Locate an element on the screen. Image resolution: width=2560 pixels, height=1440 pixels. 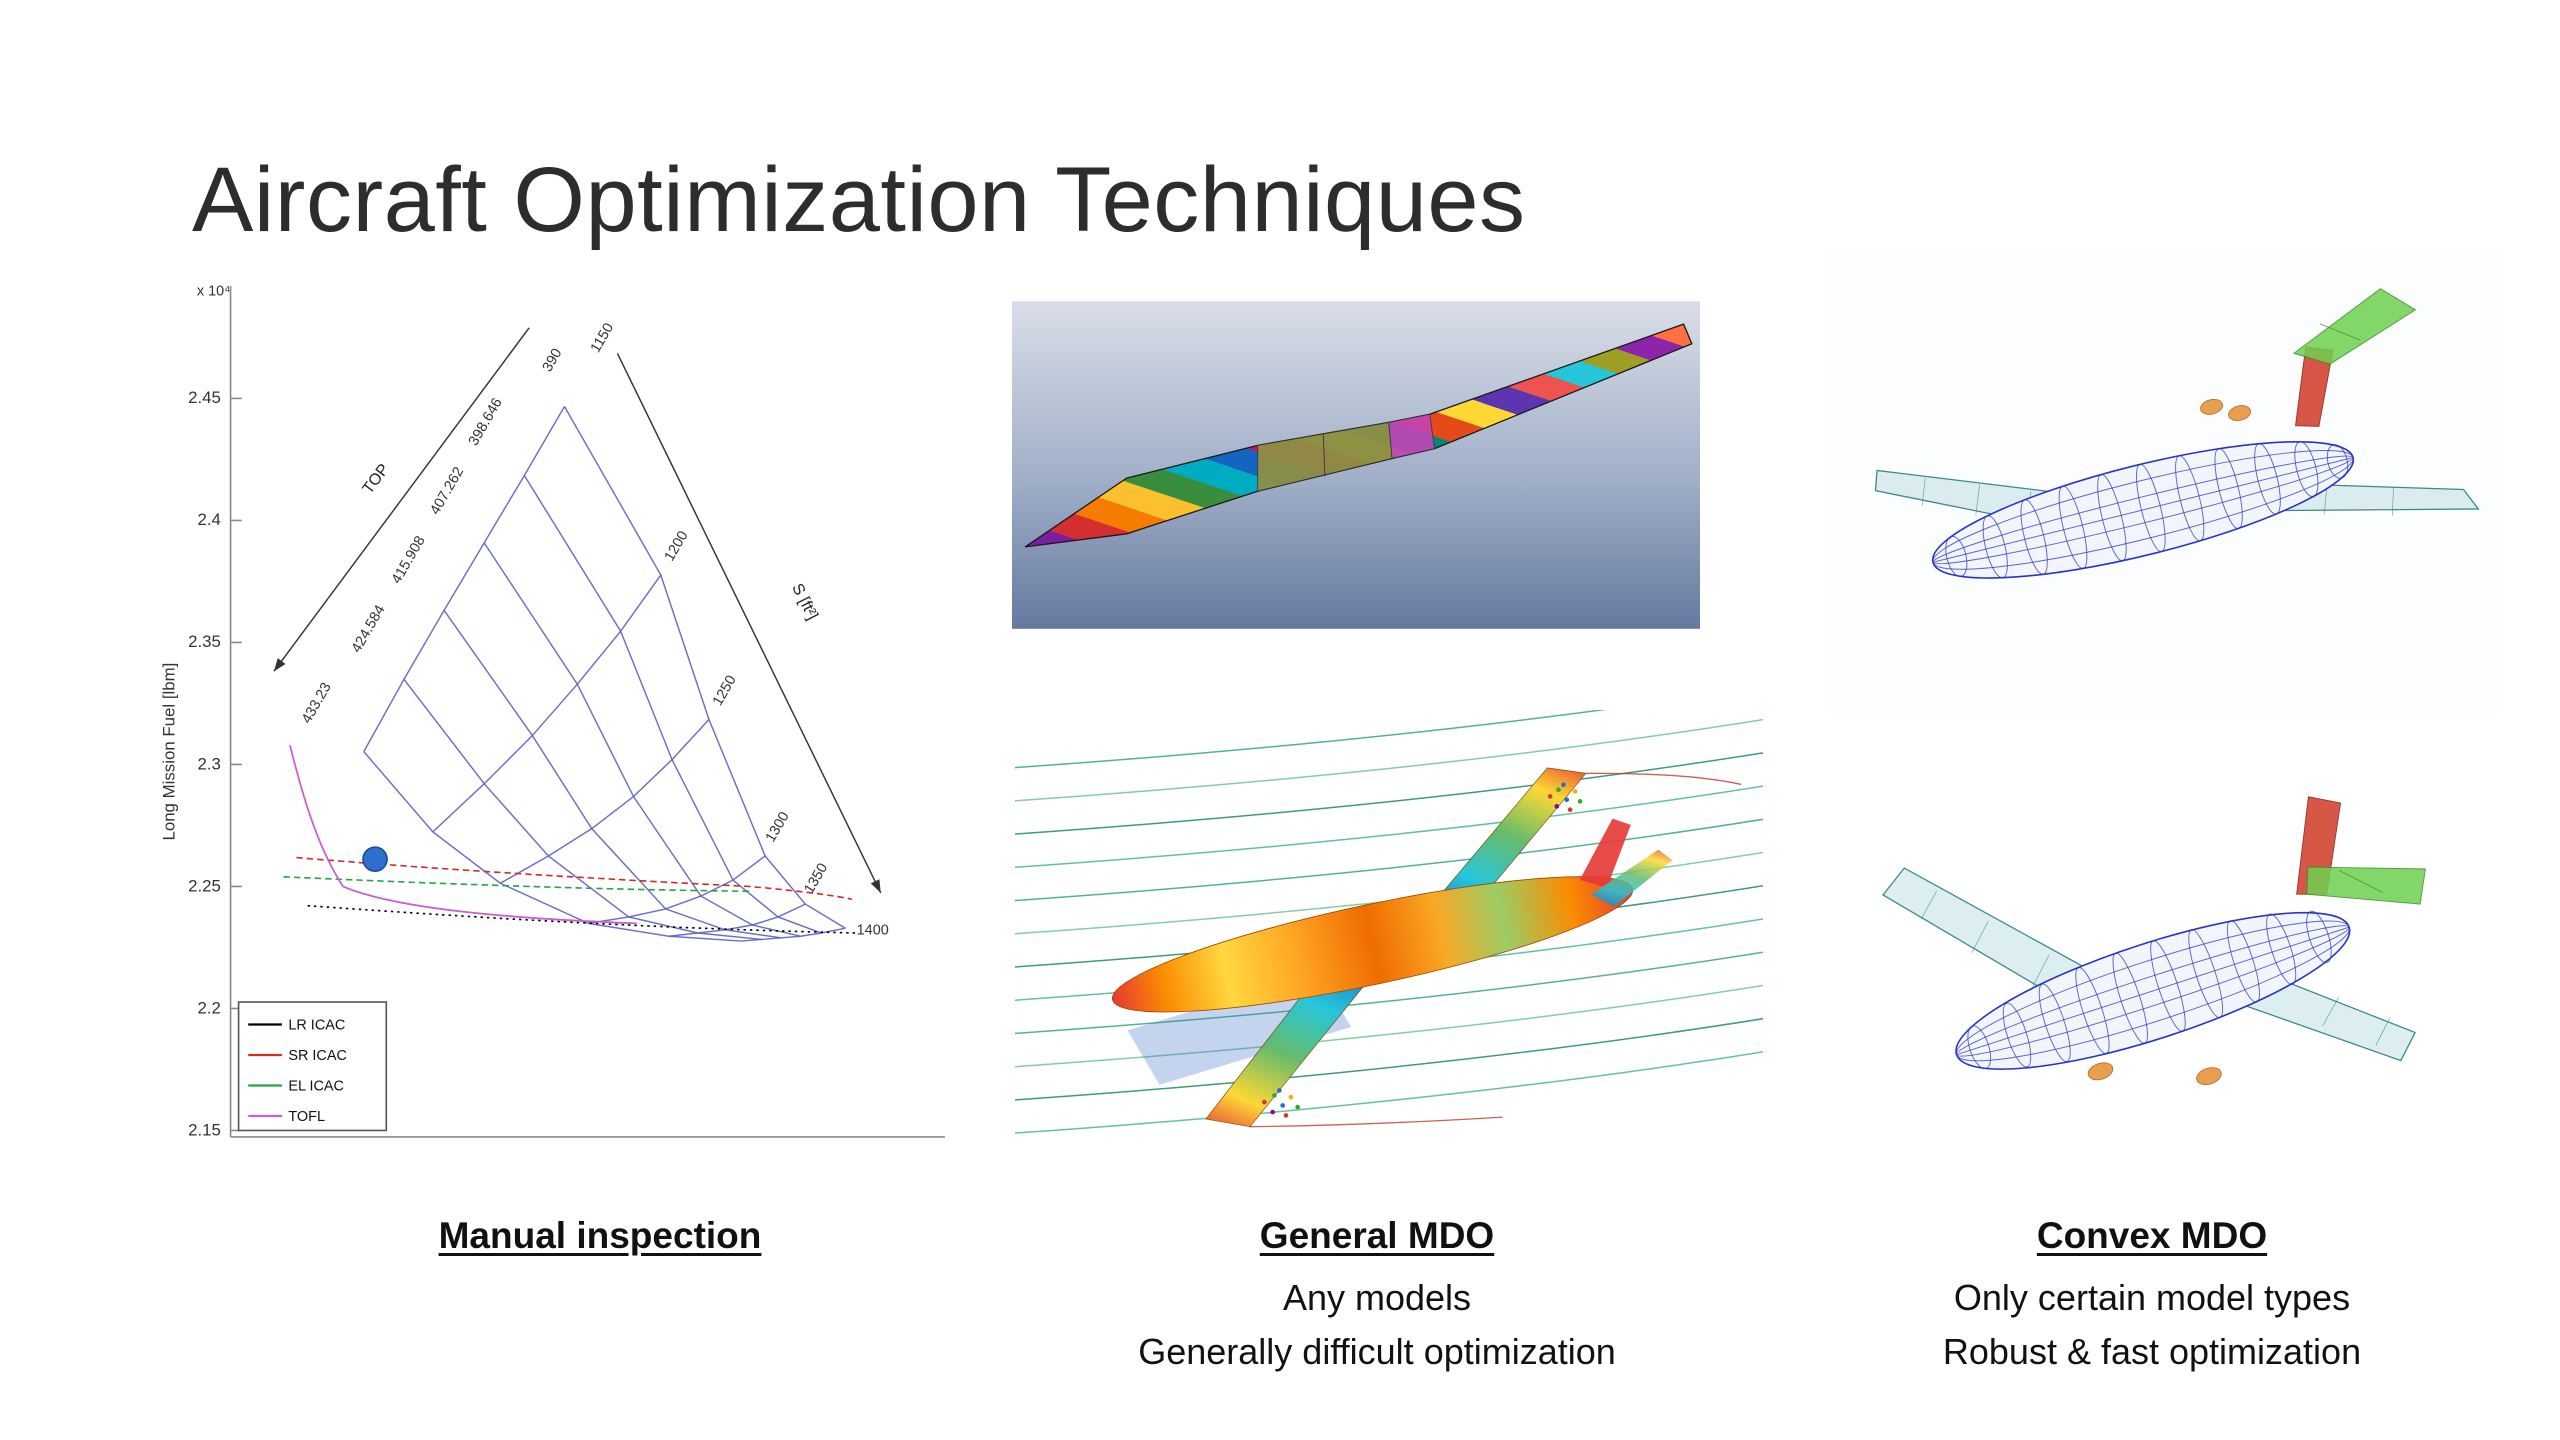
vertical-tail is located at coordinates (1605, 853).